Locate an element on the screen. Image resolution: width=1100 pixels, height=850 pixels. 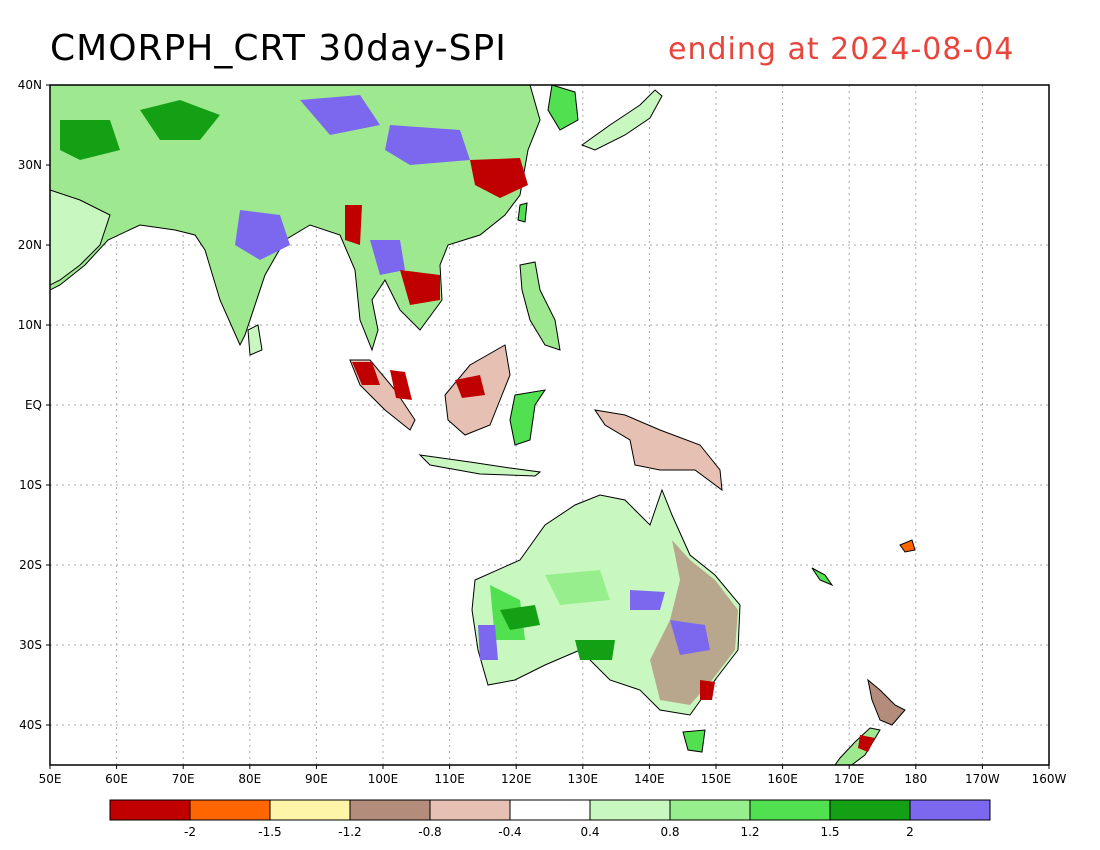
lon-label: 150E is located at coordinates (716, 779).